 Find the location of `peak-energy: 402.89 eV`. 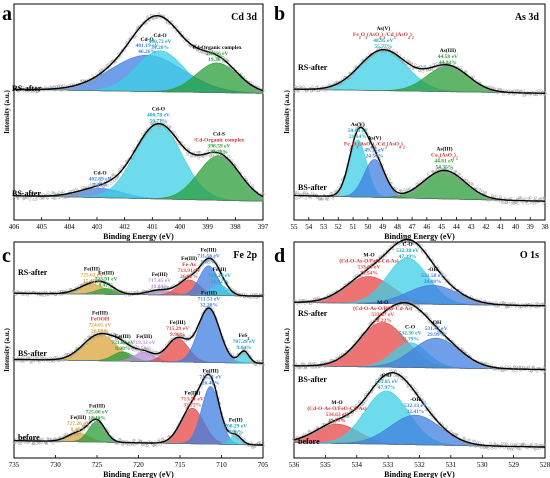

peak-energy: 402.89 eV is located at coordinates (100, 179).